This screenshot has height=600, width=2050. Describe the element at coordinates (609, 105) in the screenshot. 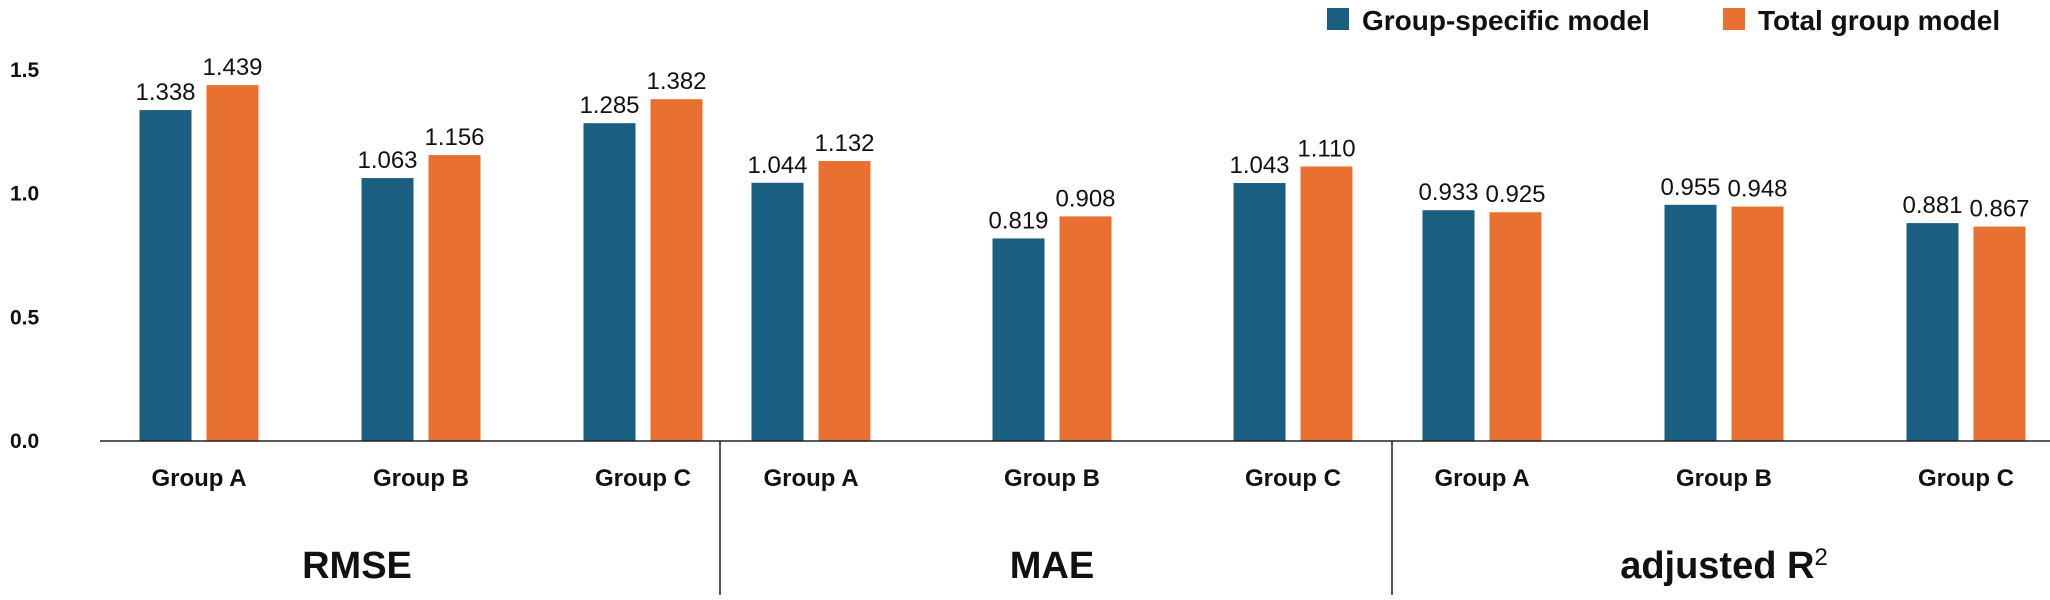

I see `data-label: 1.285` at that location.